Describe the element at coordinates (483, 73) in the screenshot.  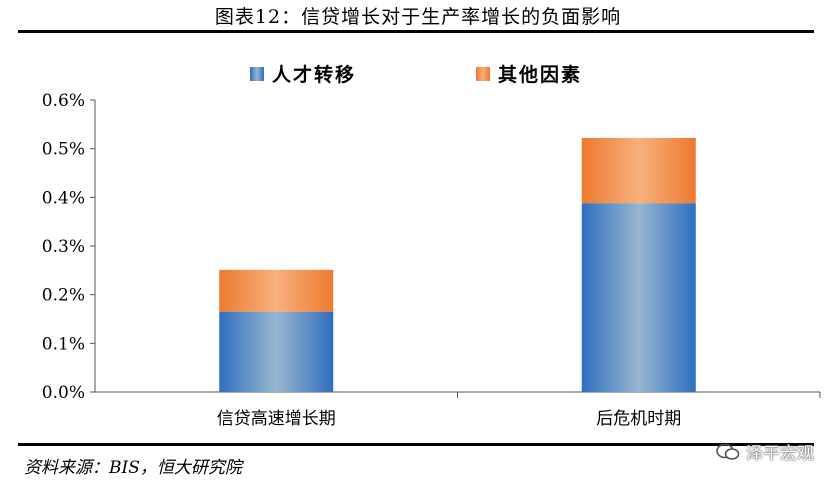
I see `legend-swatch-series2` at that location.